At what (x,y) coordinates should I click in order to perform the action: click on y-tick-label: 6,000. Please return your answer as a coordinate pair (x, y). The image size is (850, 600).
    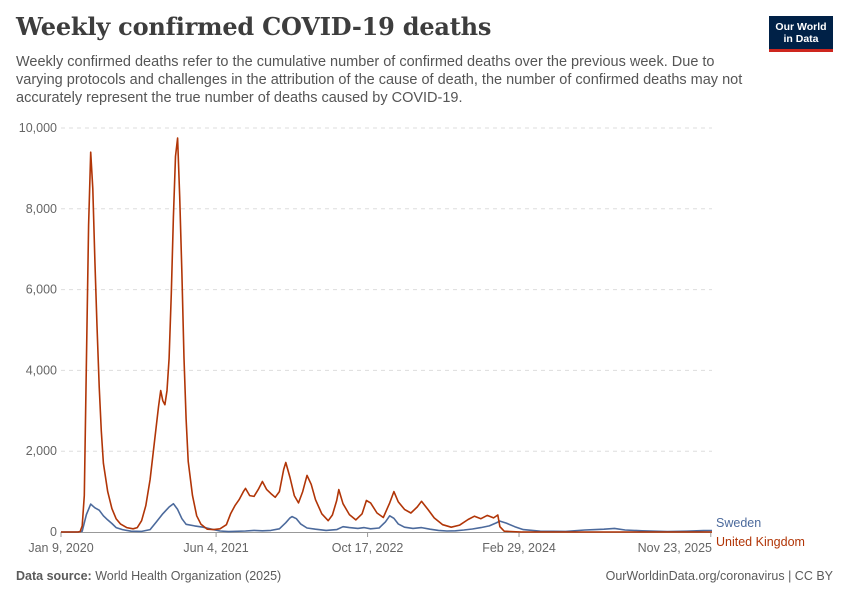
    Looking at the image, I should click on (41, 290).